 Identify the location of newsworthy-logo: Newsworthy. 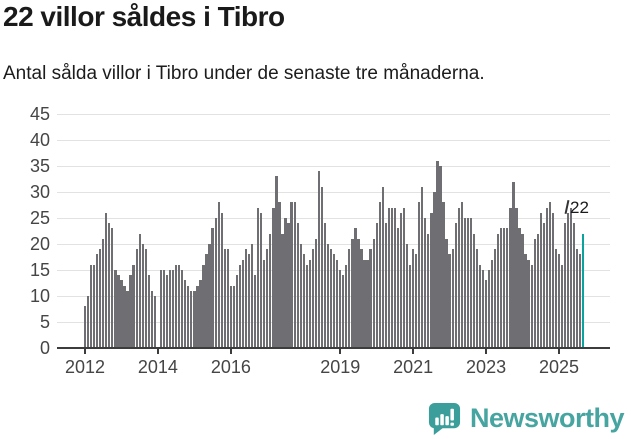
(526, 418).